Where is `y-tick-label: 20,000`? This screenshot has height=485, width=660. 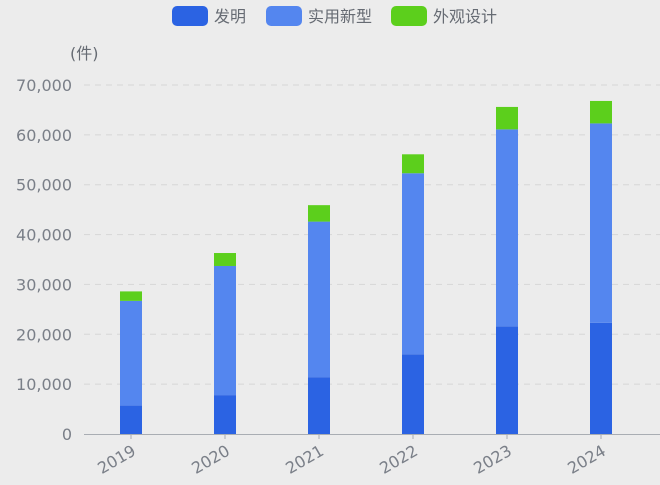 y-tick-label: 20,000 is located at coordinates (44, 334).